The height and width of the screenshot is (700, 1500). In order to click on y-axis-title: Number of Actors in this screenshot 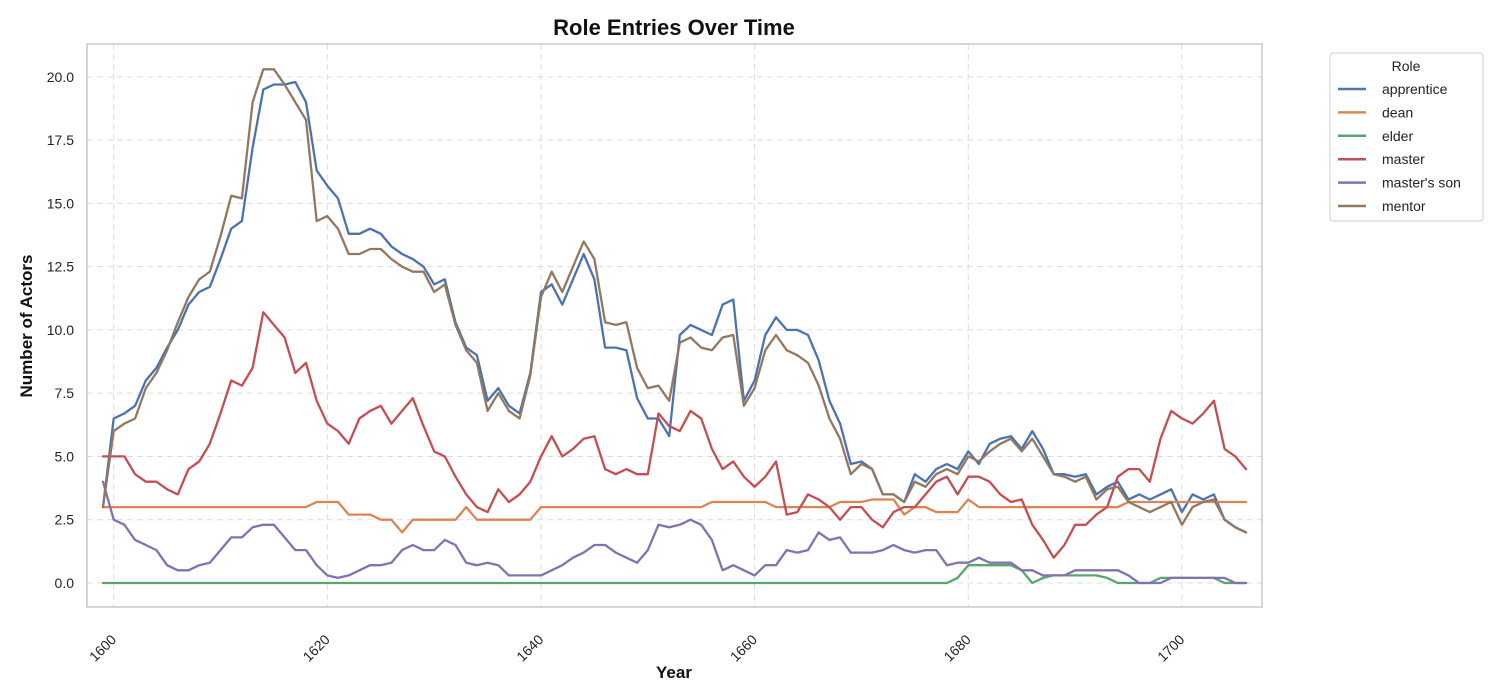, I will do `click(26, 326)`.